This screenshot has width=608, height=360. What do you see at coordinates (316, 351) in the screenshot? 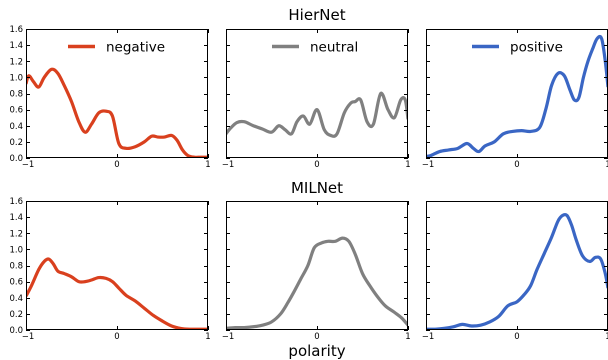
I see `x-axis-label: polarity` at bounding box center [316, 351].